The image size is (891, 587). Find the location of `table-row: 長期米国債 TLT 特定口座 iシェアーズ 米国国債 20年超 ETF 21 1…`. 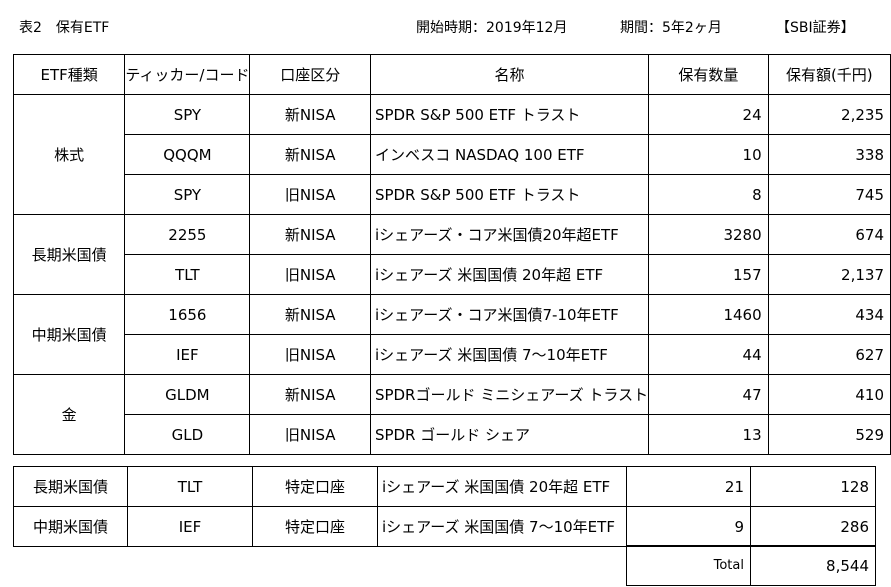

table-row: 長期米国債 TLT 特定口座 iシェアーズ 米国国債 20年超 ETF 21 1… is located at coordinates (444, 486).